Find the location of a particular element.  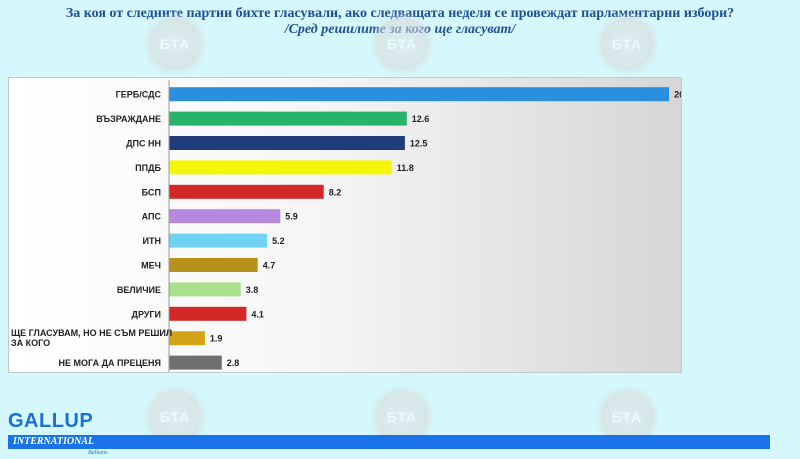

data-label: 12.5 is located at coordinates (419, 144).